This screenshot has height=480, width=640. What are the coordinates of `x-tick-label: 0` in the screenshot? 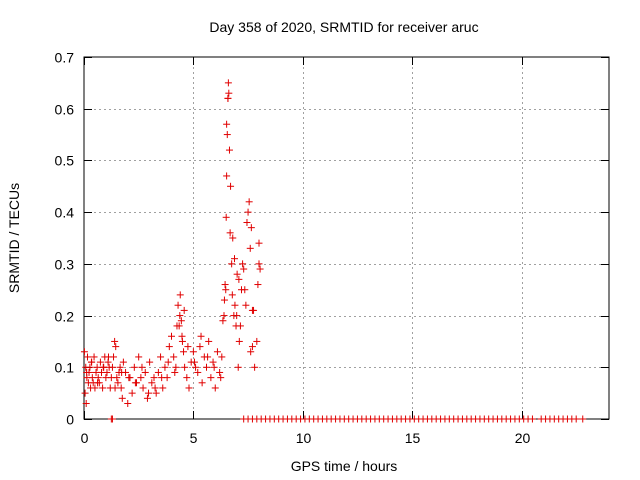 It's located at (85, 438).